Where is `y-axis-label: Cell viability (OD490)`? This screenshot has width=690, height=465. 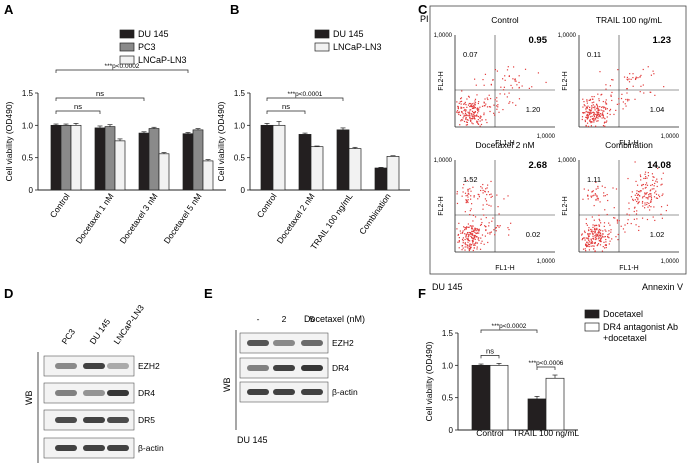
y-axis-label: Cell viability (OD490) is located at coordinates (9, 141).